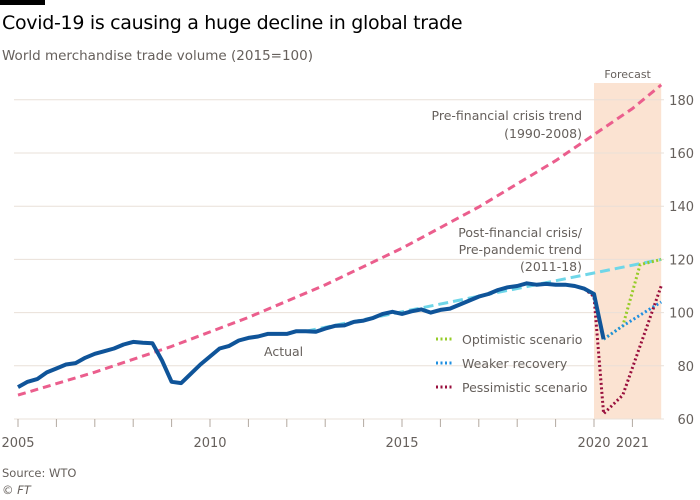  Describe the element at coordinates (681, 260) in the screenshot. I see `y-tick-label: 120` at that location.